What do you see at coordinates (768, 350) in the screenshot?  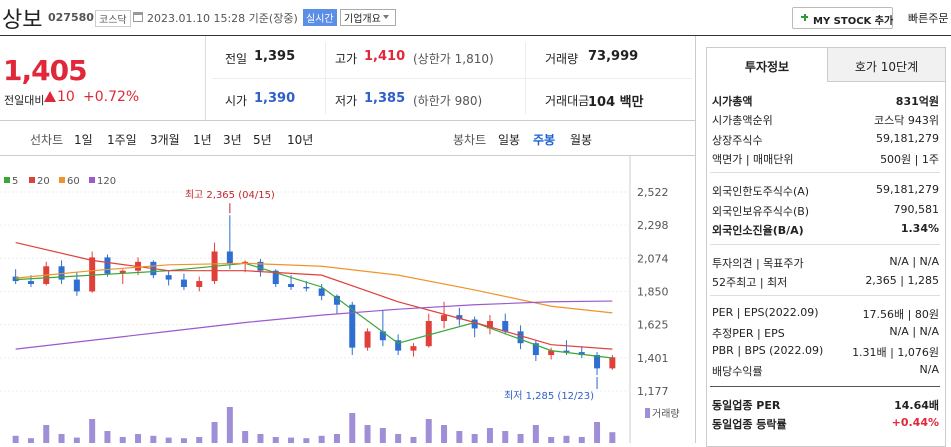 I see `info-label: PBR | BPS (2022.09)` at bounding box center [768, 350].